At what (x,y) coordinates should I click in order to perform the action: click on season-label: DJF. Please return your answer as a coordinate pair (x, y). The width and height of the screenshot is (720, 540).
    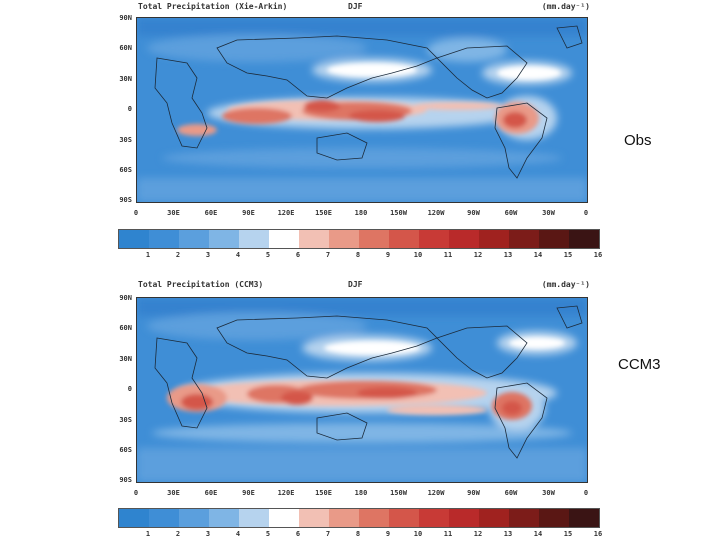
    Looking at the image, I should click on (355, 6).